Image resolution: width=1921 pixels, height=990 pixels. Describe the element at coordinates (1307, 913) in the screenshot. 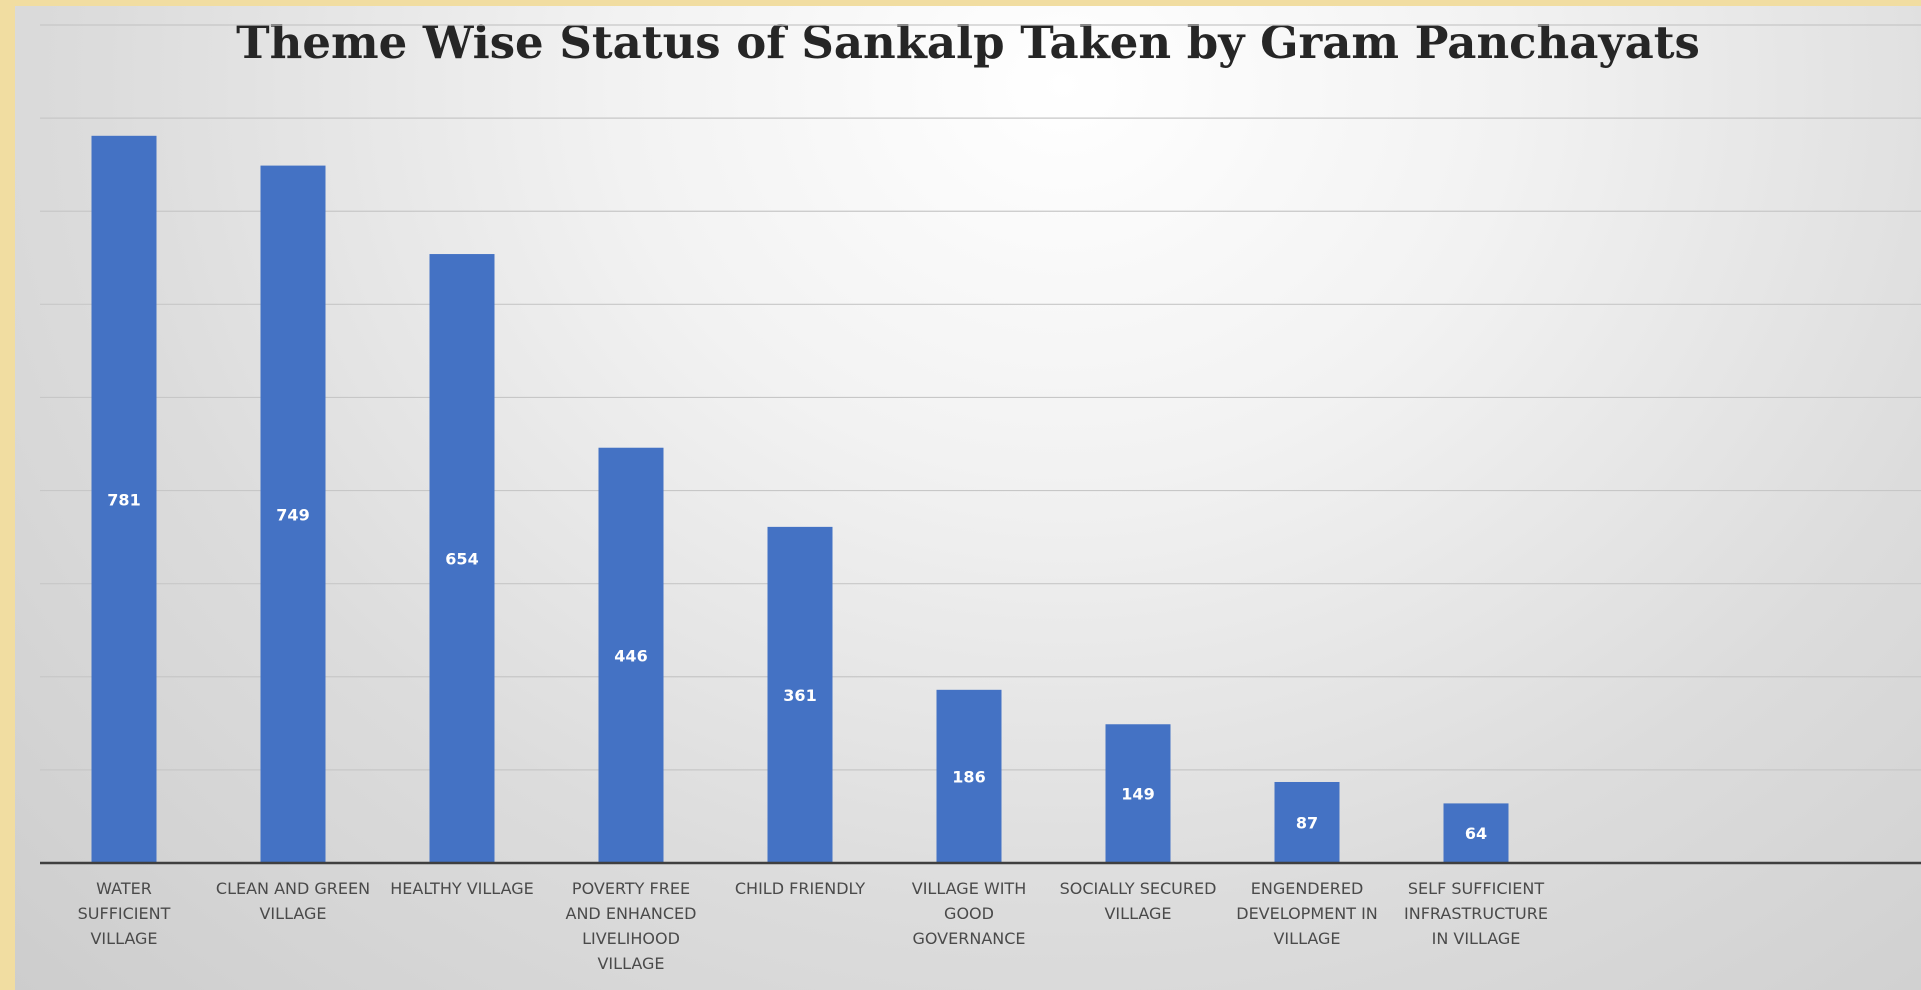

I see `category-label: ENGENDERED DEVELOPMENT IN VILLAGE` at that location.